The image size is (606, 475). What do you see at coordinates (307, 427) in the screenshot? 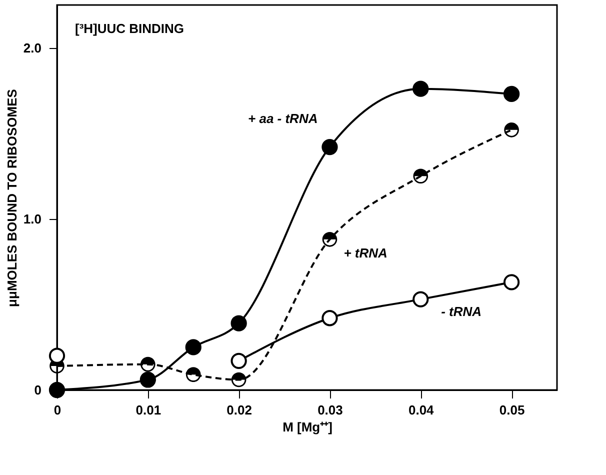
I see `x-axis-title: M [Mg⁺⁺]` at bounding box center [307, 427].